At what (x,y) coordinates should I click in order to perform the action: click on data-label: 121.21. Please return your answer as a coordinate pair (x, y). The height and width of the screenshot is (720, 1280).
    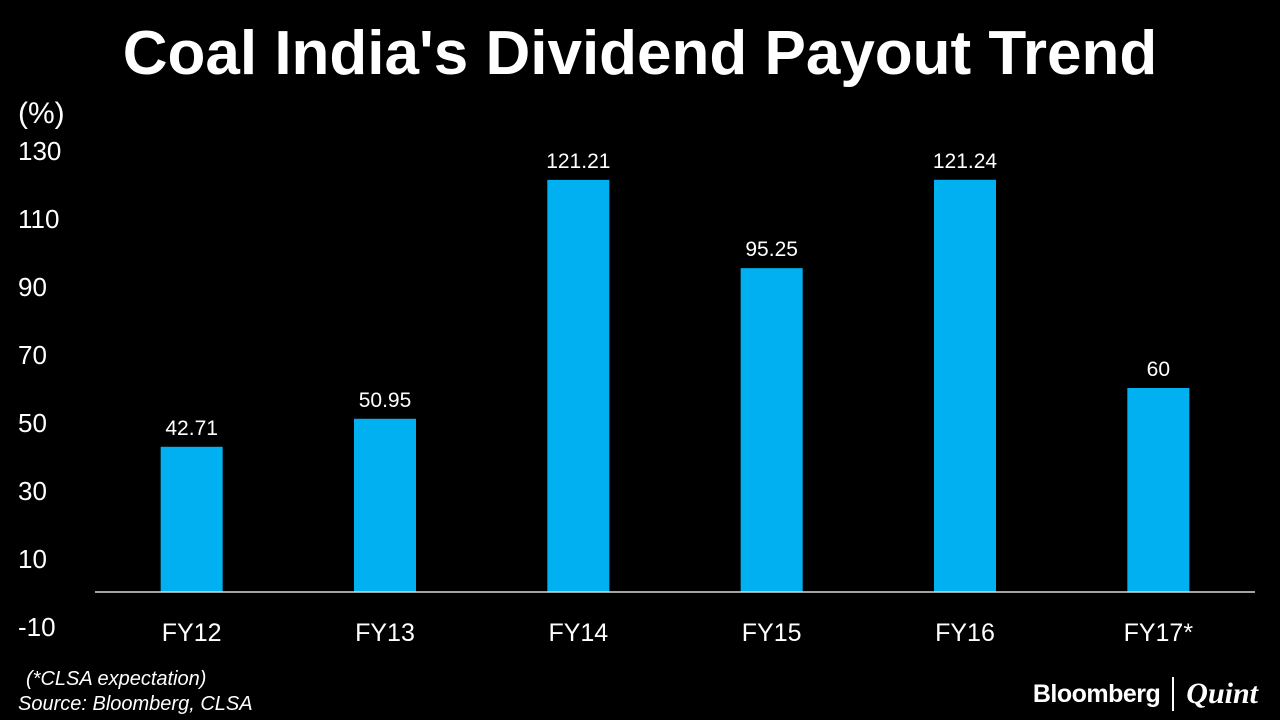
    Looking at the image, I should click on (578, 161).